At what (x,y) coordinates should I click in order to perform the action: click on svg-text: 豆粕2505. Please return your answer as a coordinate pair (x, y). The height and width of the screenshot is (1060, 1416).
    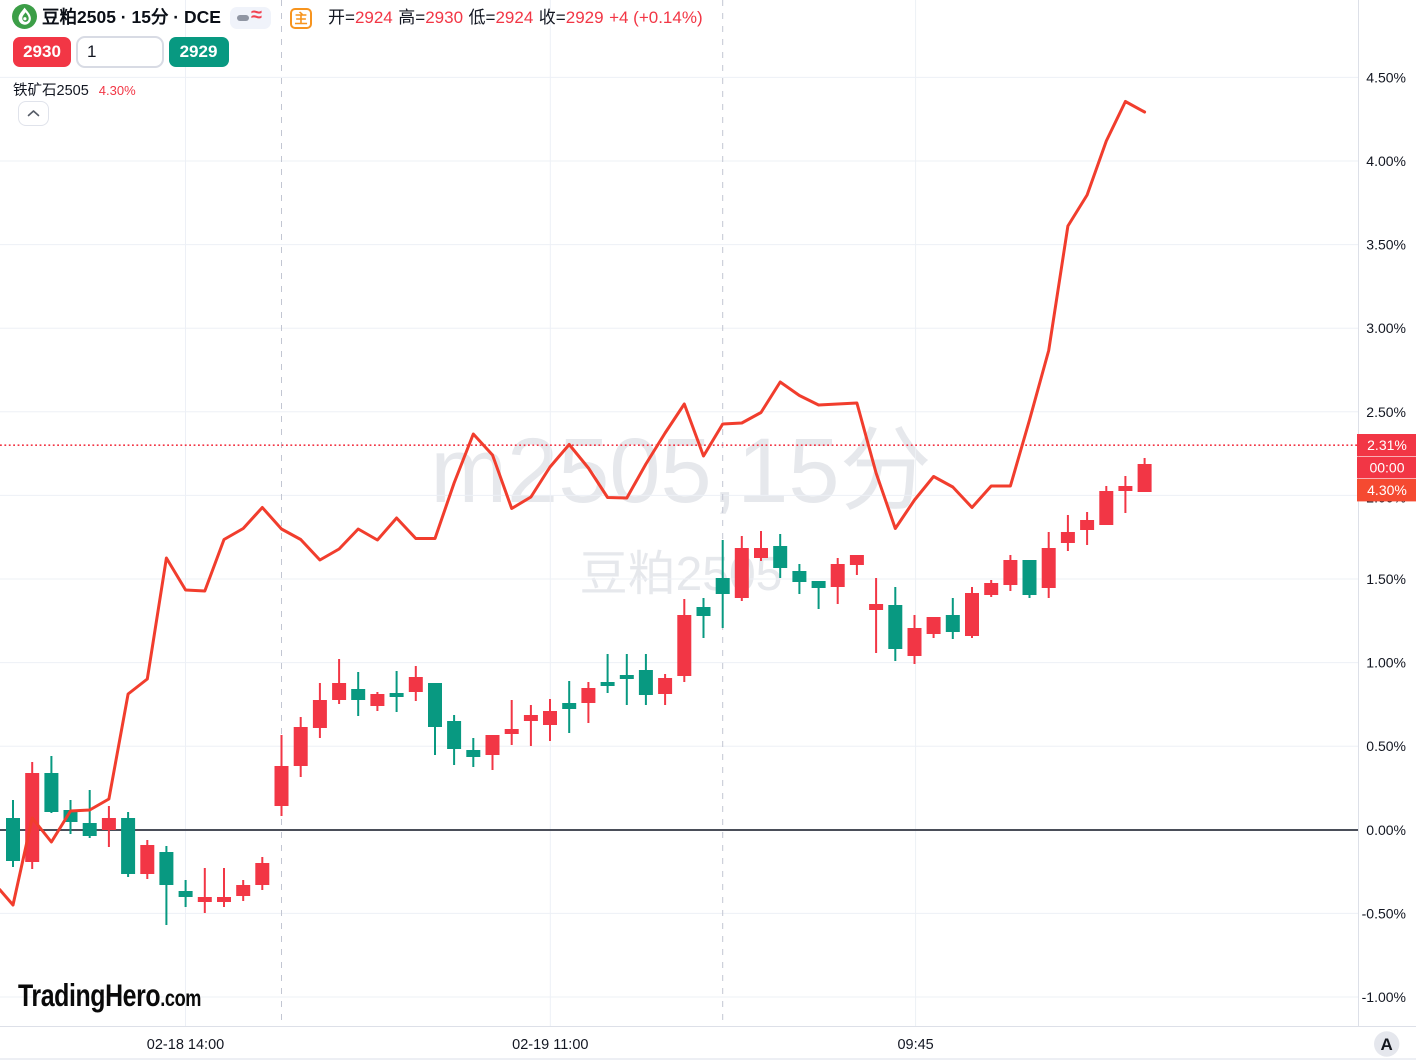
    Looking at the image, I should click on (681, 574).